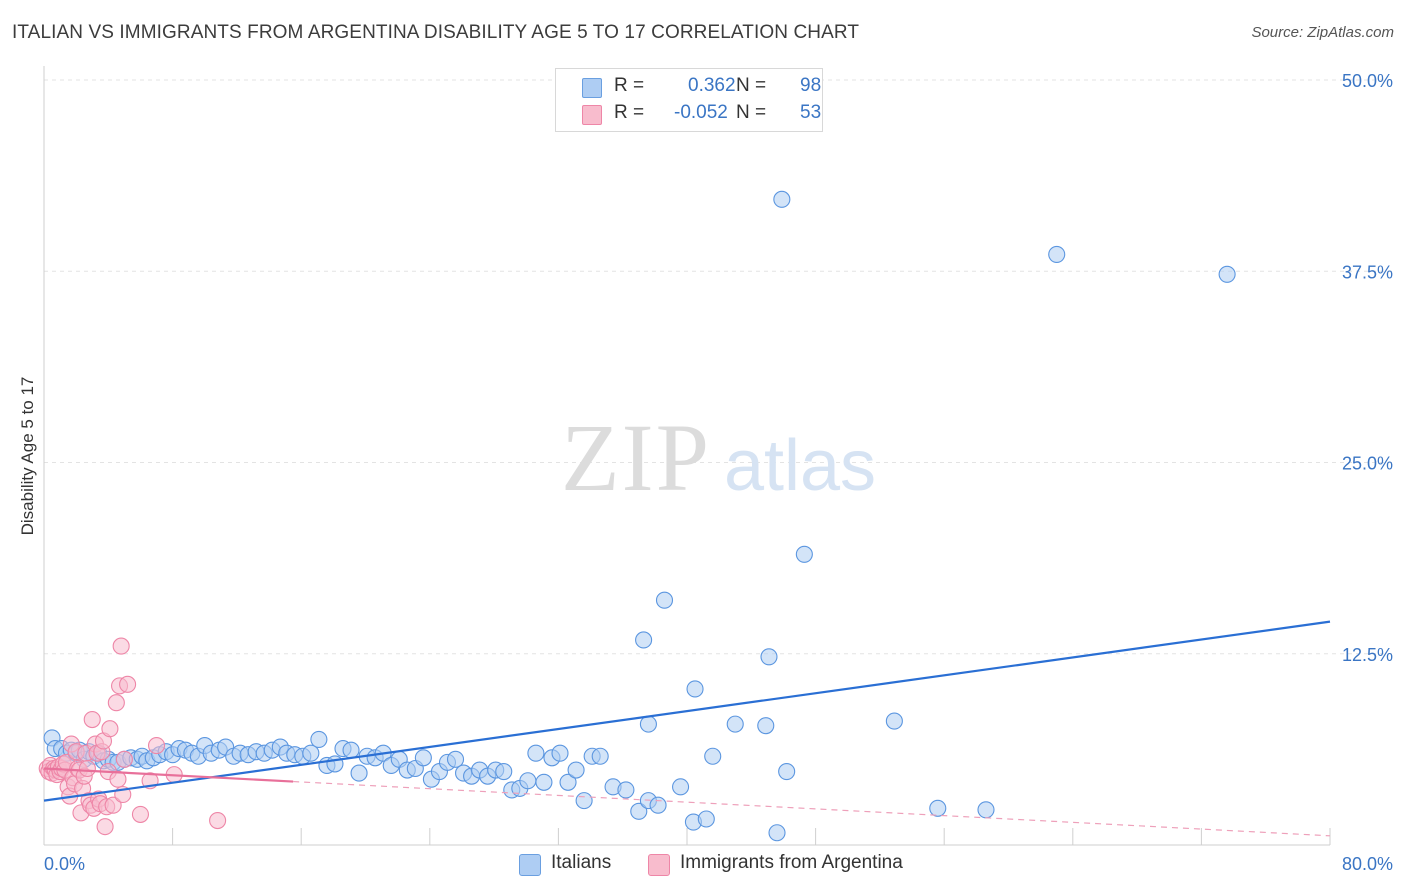 This screenshot has height=892, width=1406. I want to click on y-tick-label-3: 50.0%, so click(1367, 81).